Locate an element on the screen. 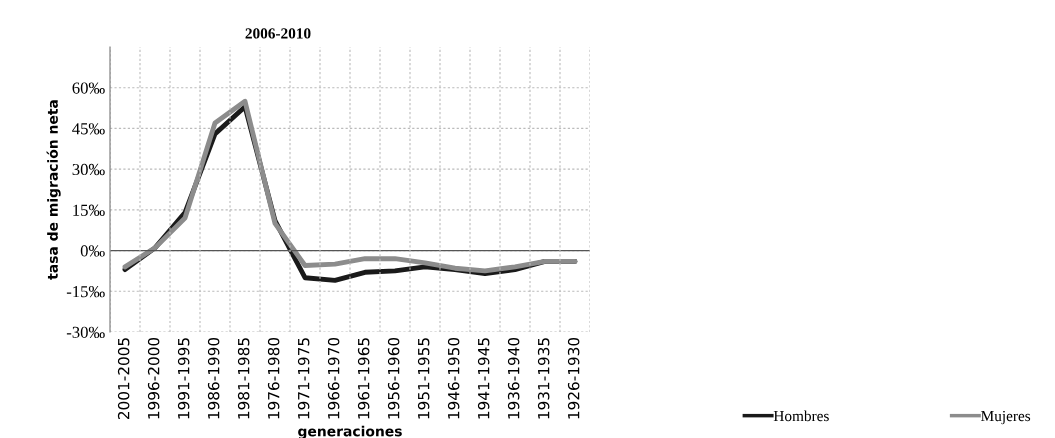 This screenshot has height=438, width=1055. y-tick-label: 0‰ is located at coordinates (92, 251).